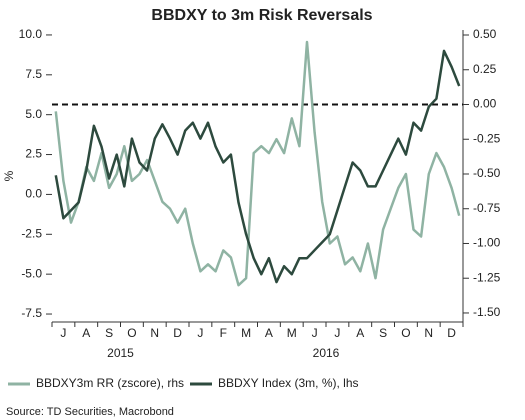  I want to click on y2-tick-label: 0.50, so click(485, 34).